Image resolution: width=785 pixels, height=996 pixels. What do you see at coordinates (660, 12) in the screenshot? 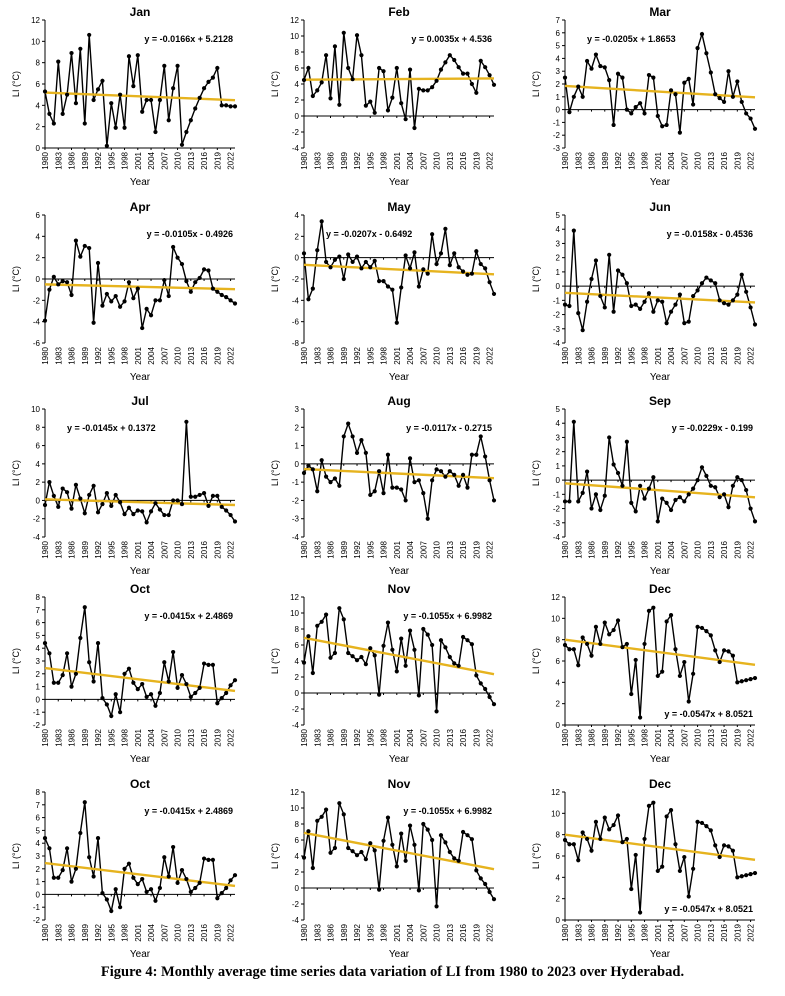
I see `chart-title: Mar` at bounding box center [660, 12].